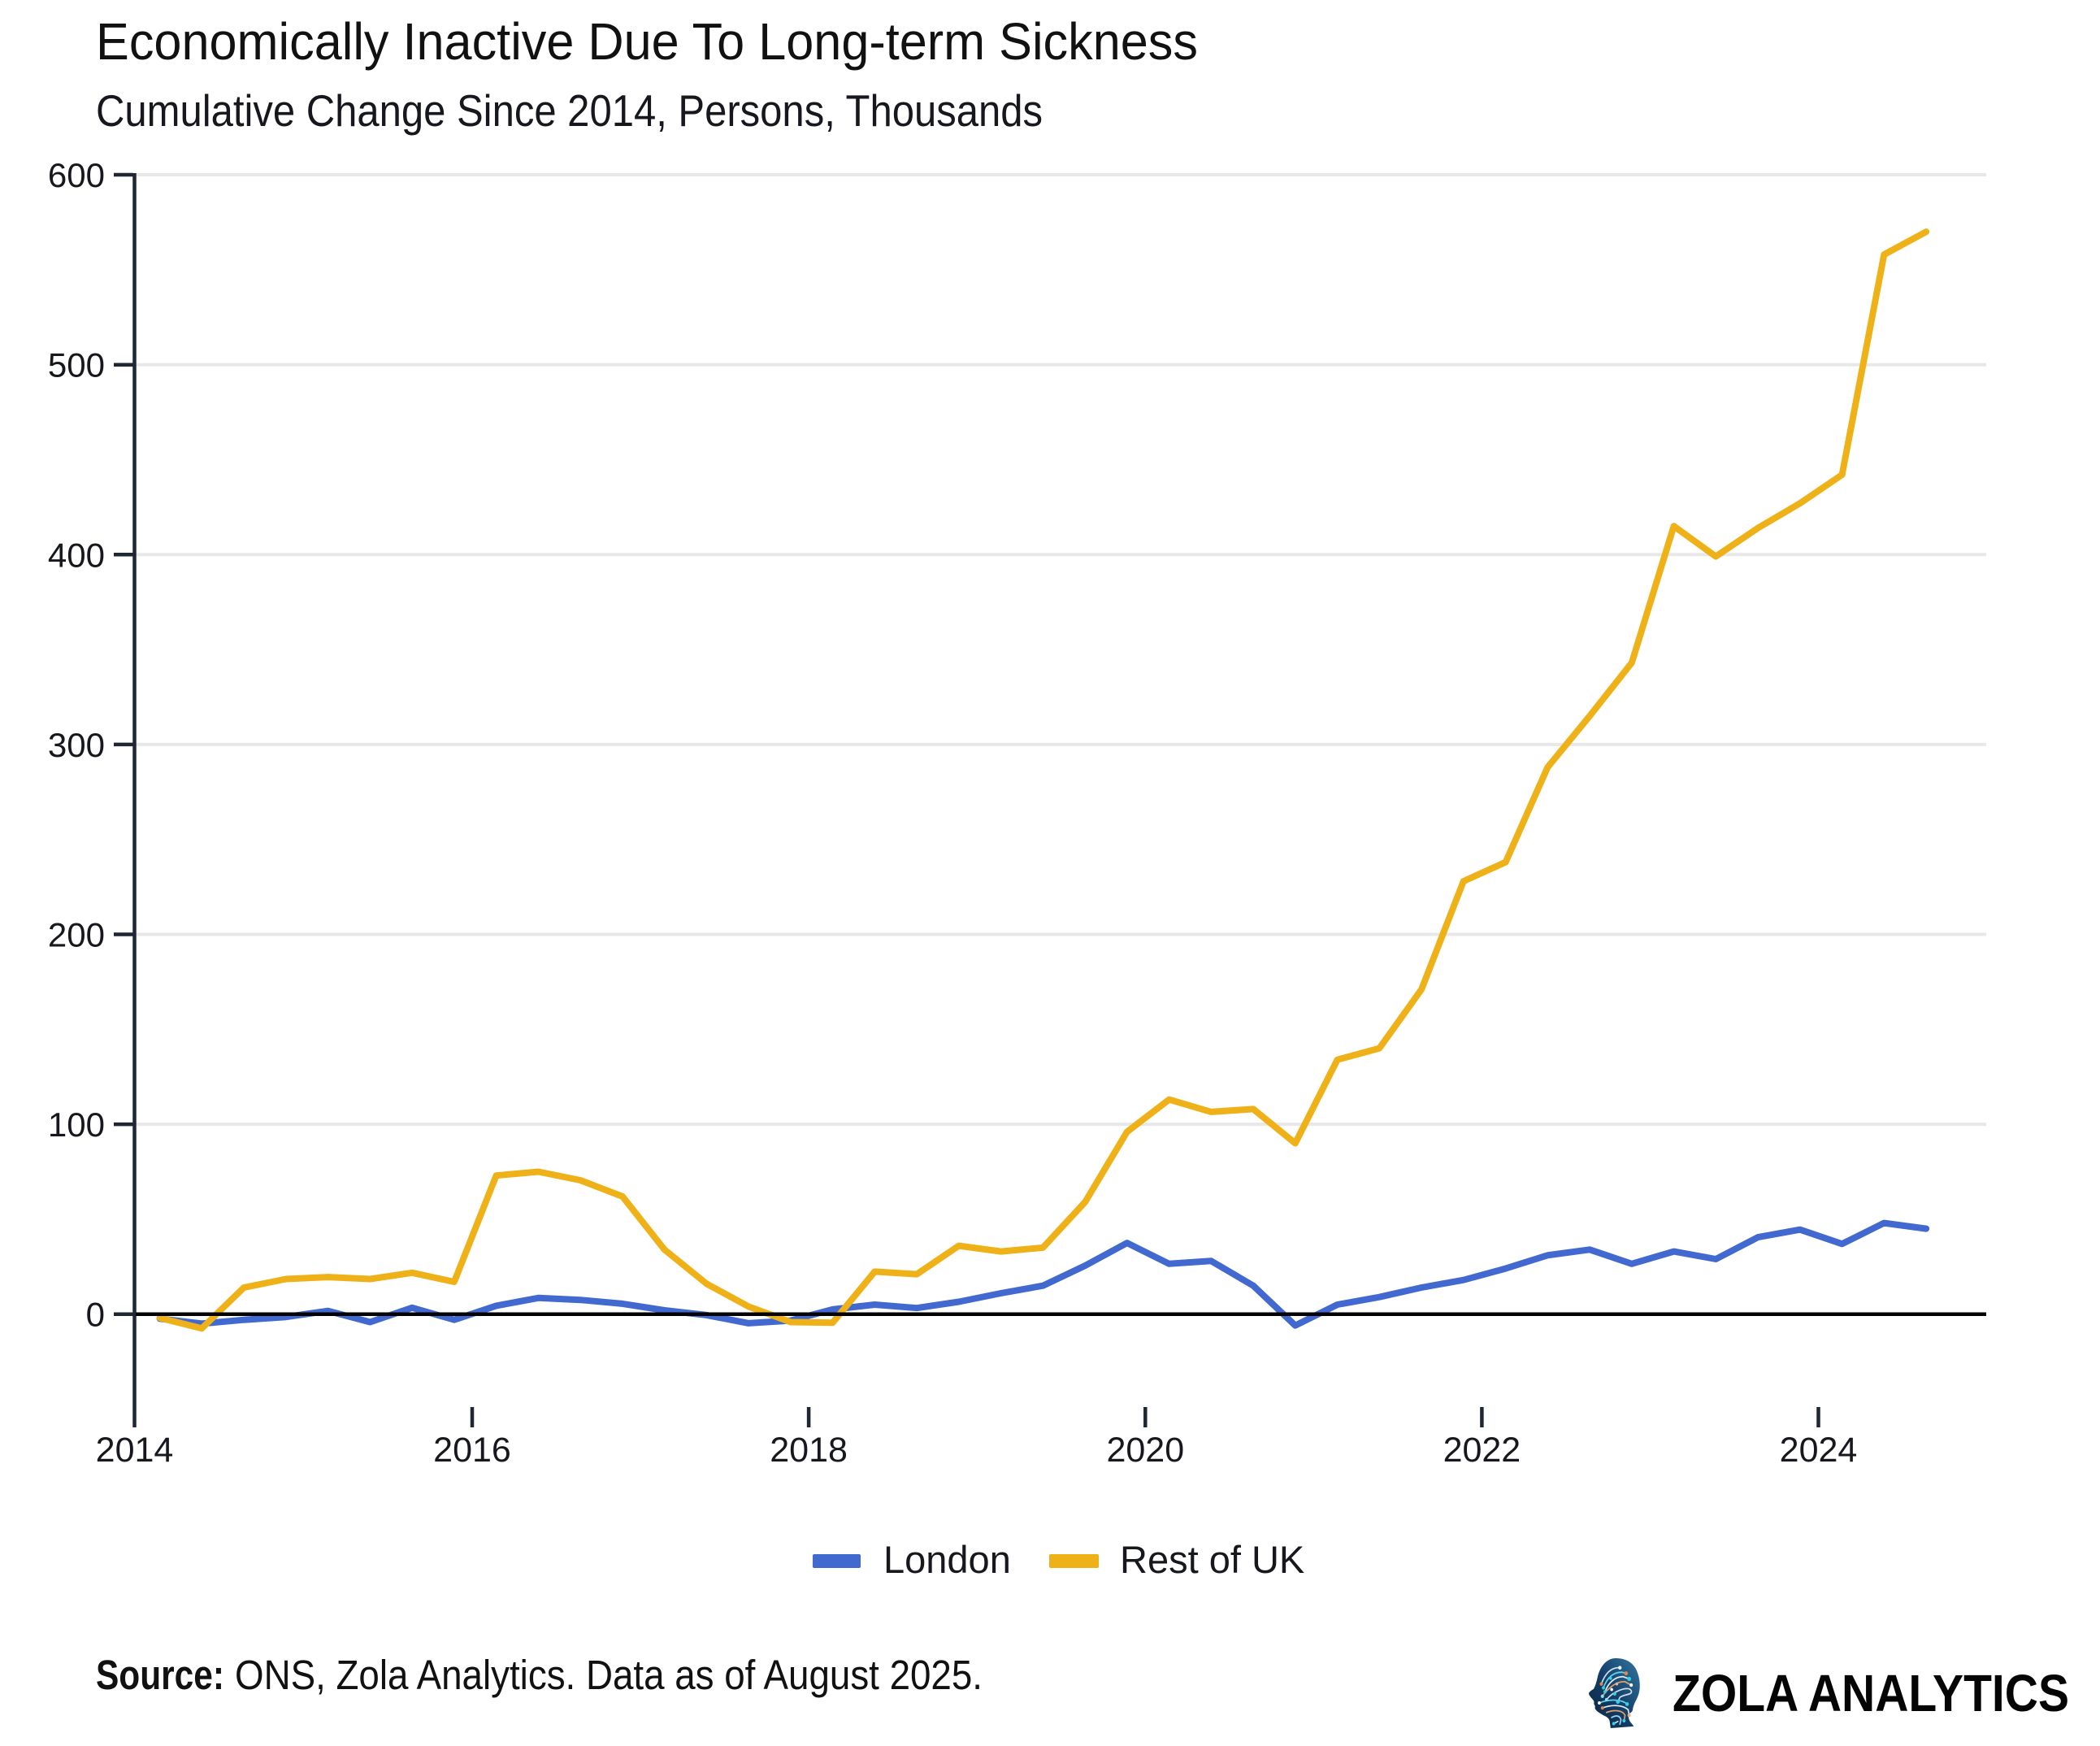 This screenshot has height=1746, width=2100. What do you see at coordinates (1871, 1693) in the screenshot?
I see `svg-text: ZOLA ANALYTICS` at bounding box center [1871, 1693].